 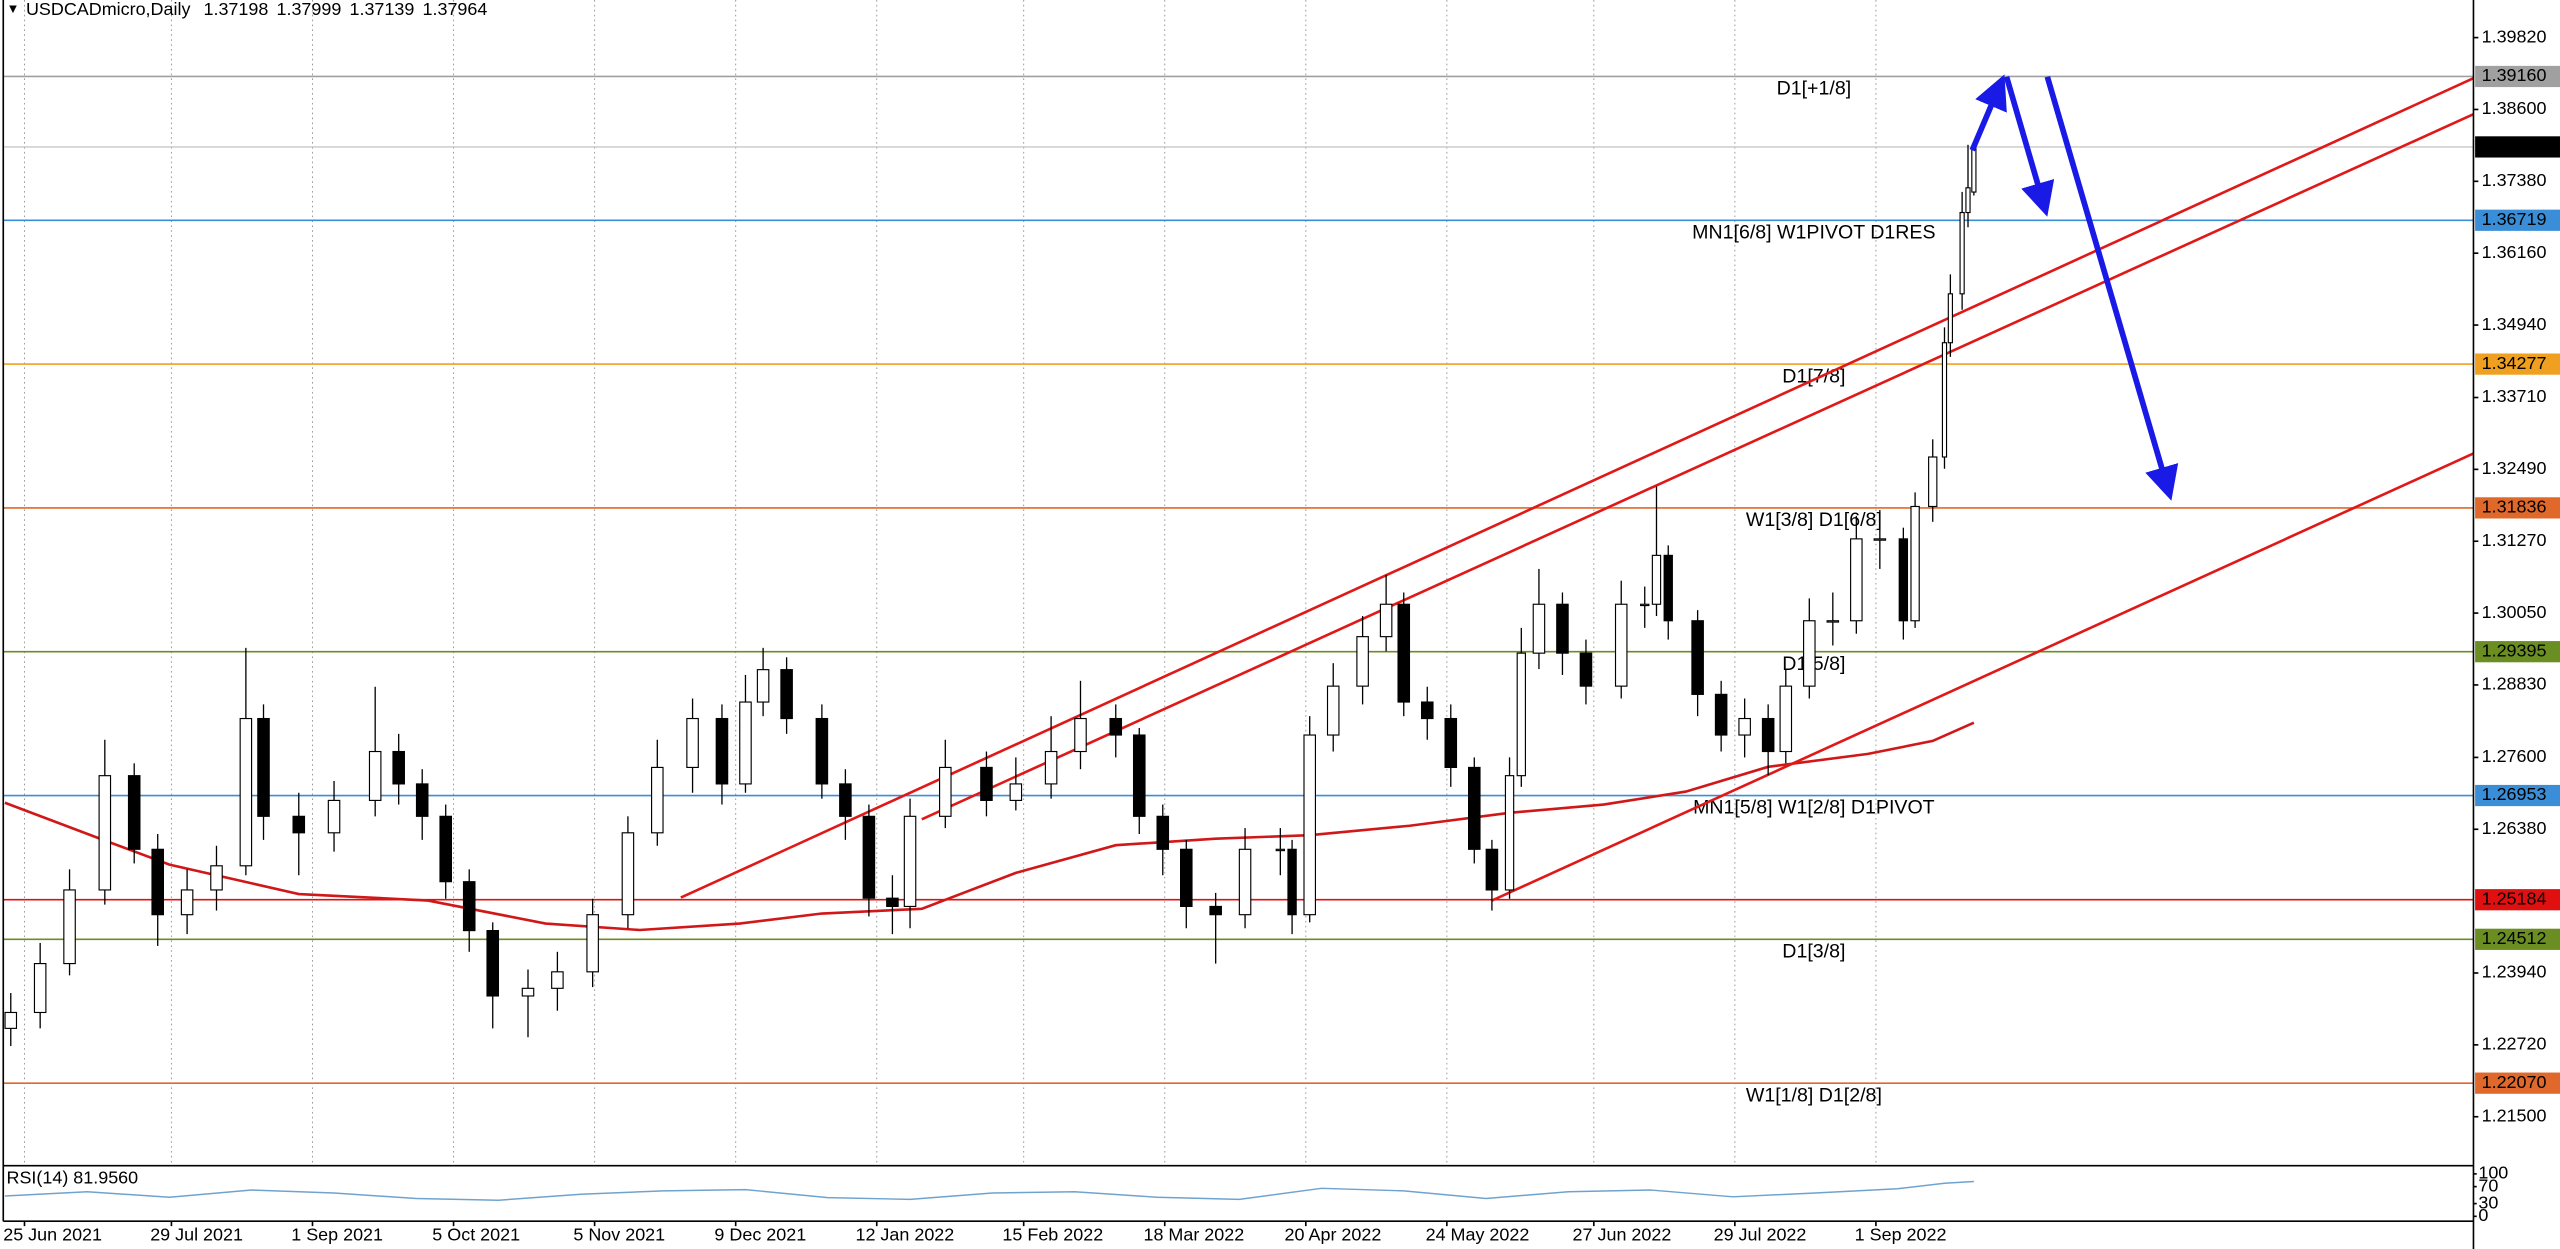 What do you see at coordinates (1814, 1095) in the screenshot?
I see `level-label: W1[1/8] D1[2/8]` at bounding box center [1814, 1095].